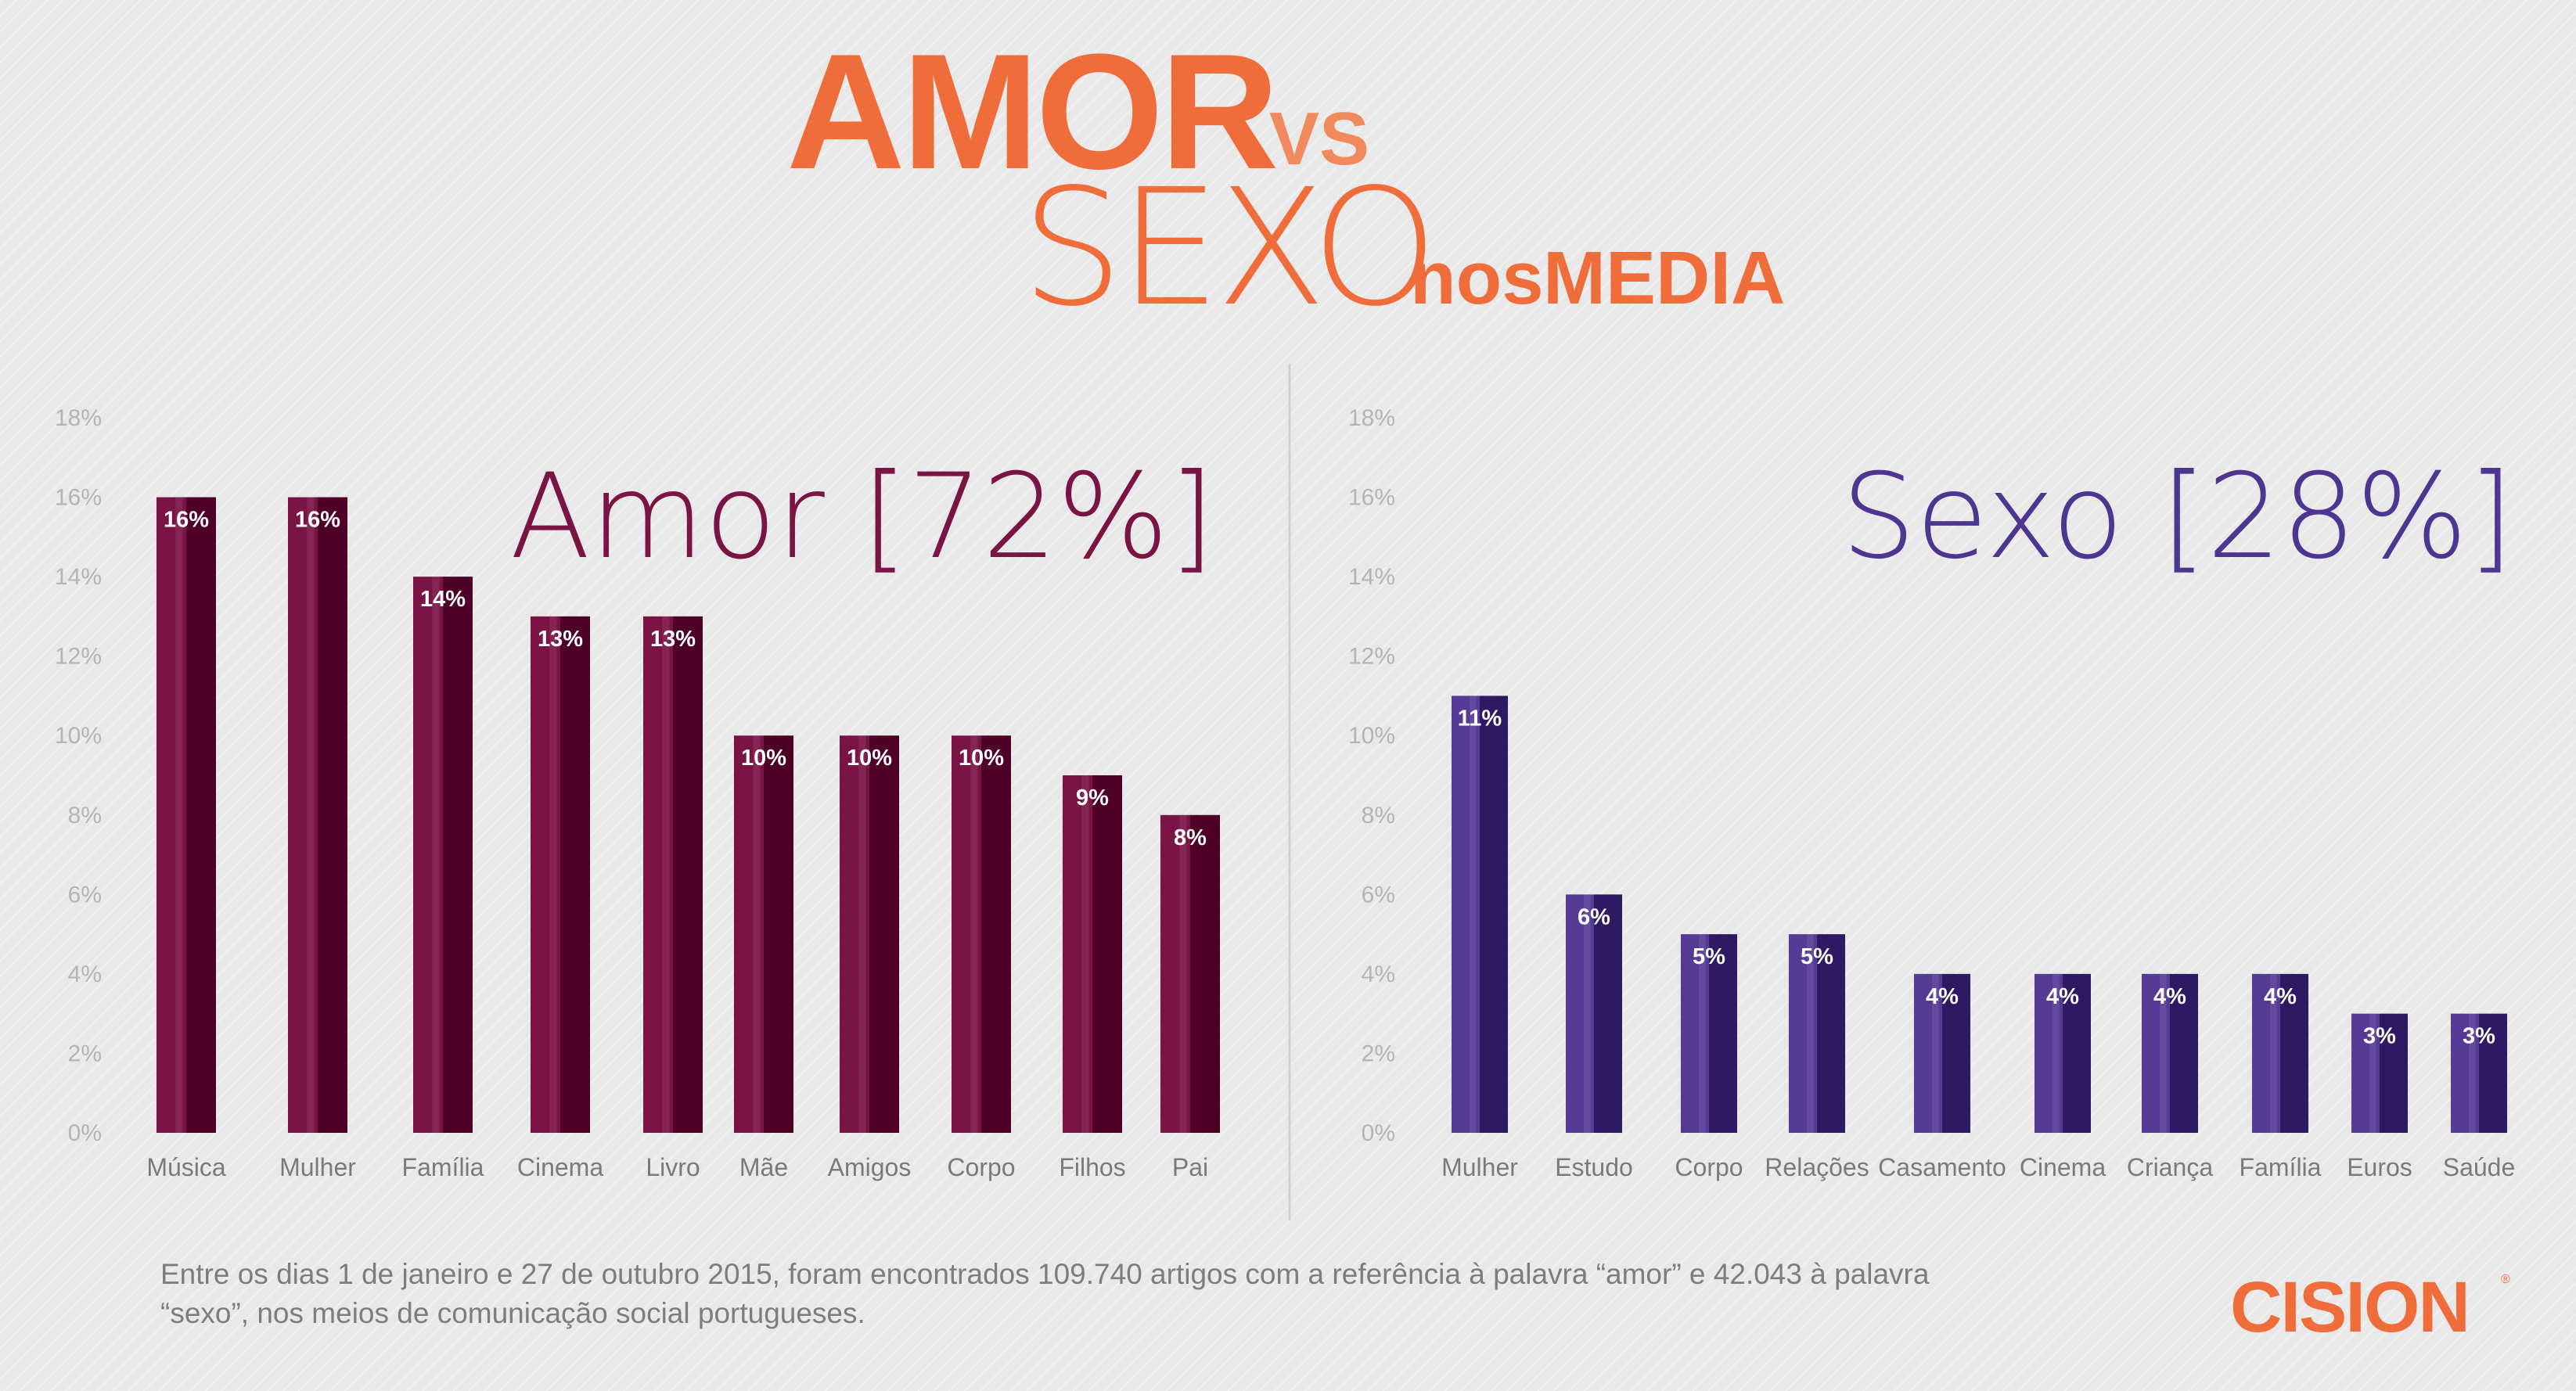 This screenshot has height=1391, width=2576. I want to click on bar-corpo, so click(1709, 1034).